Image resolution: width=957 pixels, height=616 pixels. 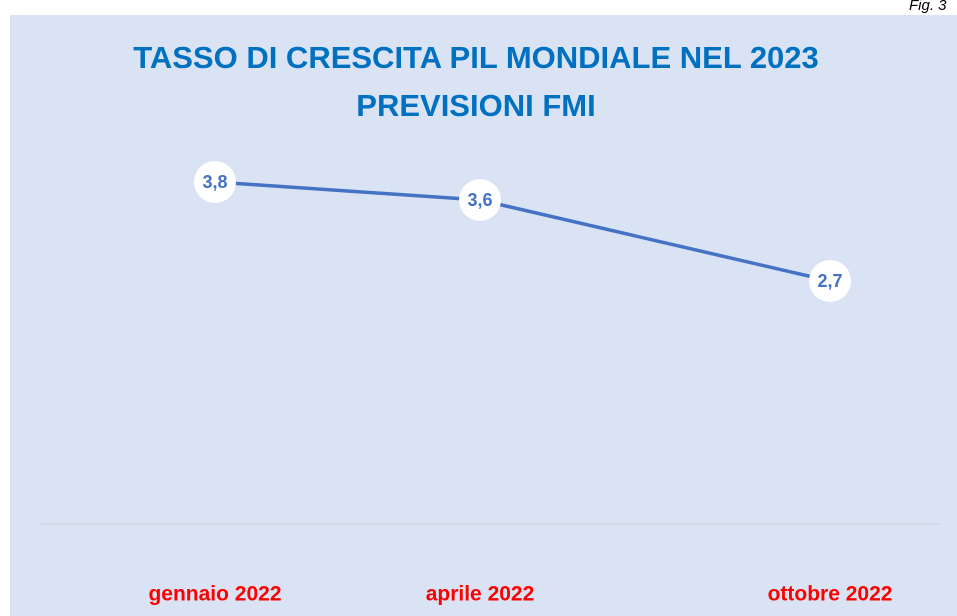 I want to click on data-label: 2,7, so click(x=829, y=281).